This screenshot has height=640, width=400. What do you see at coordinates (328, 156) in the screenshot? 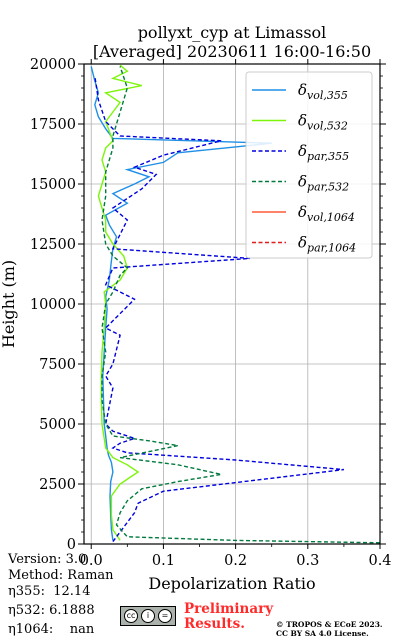
I see `legend-subscript: par,355` at bounding box center [328, 156].